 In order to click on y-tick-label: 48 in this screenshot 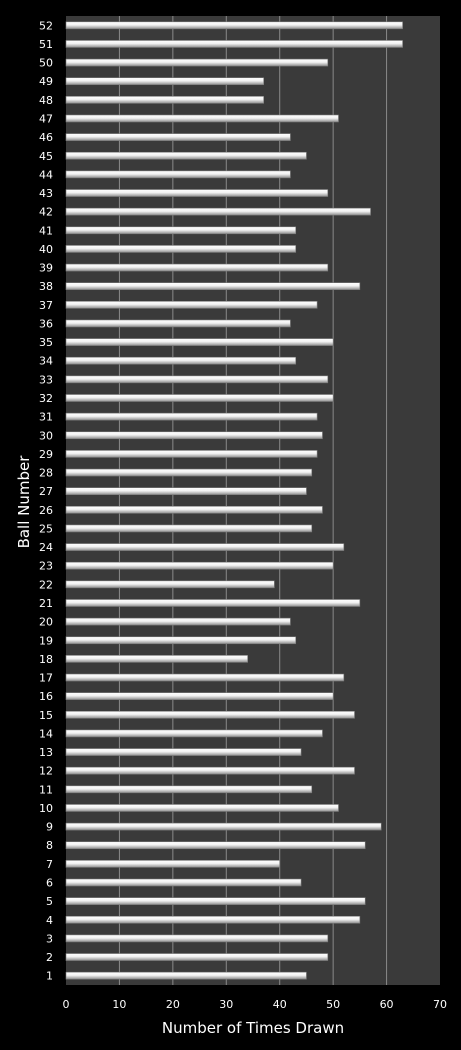, I will do `click(46, 100)`.